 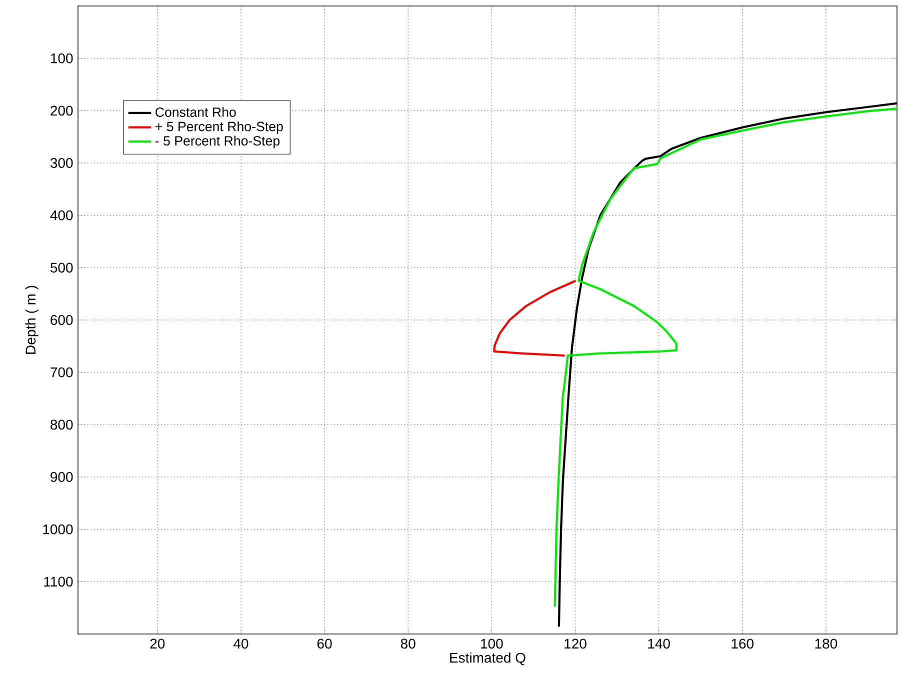 What do you see at coordinates (61, 425) in the screenshot?
I see `y-tick-label: 800` at bounding box center [61, 425].